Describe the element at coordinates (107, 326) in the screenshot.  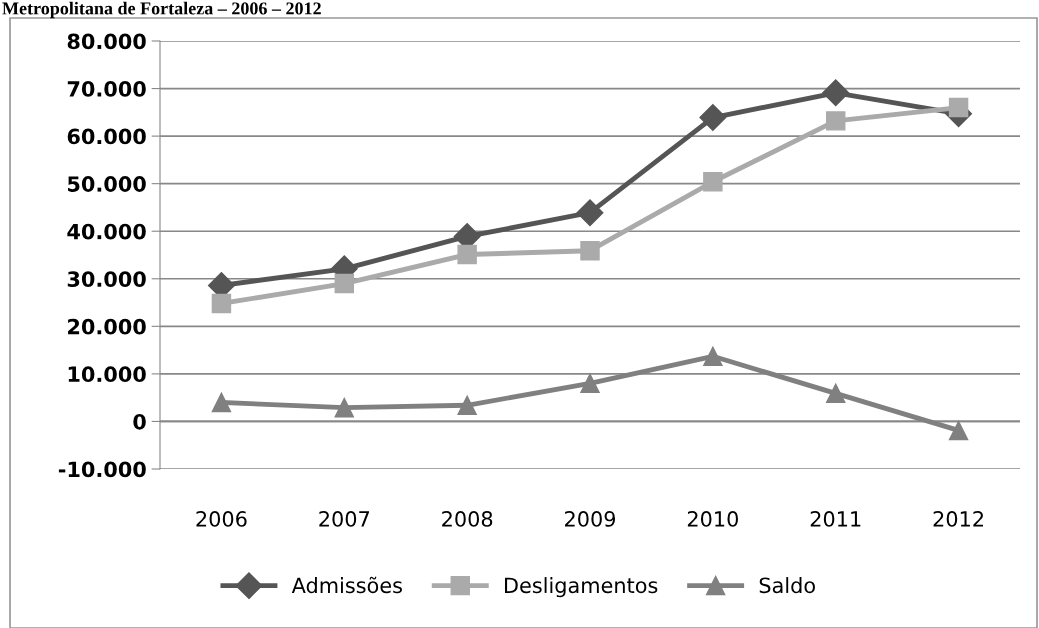
I see `y-tick-label: 20.000` at that location.